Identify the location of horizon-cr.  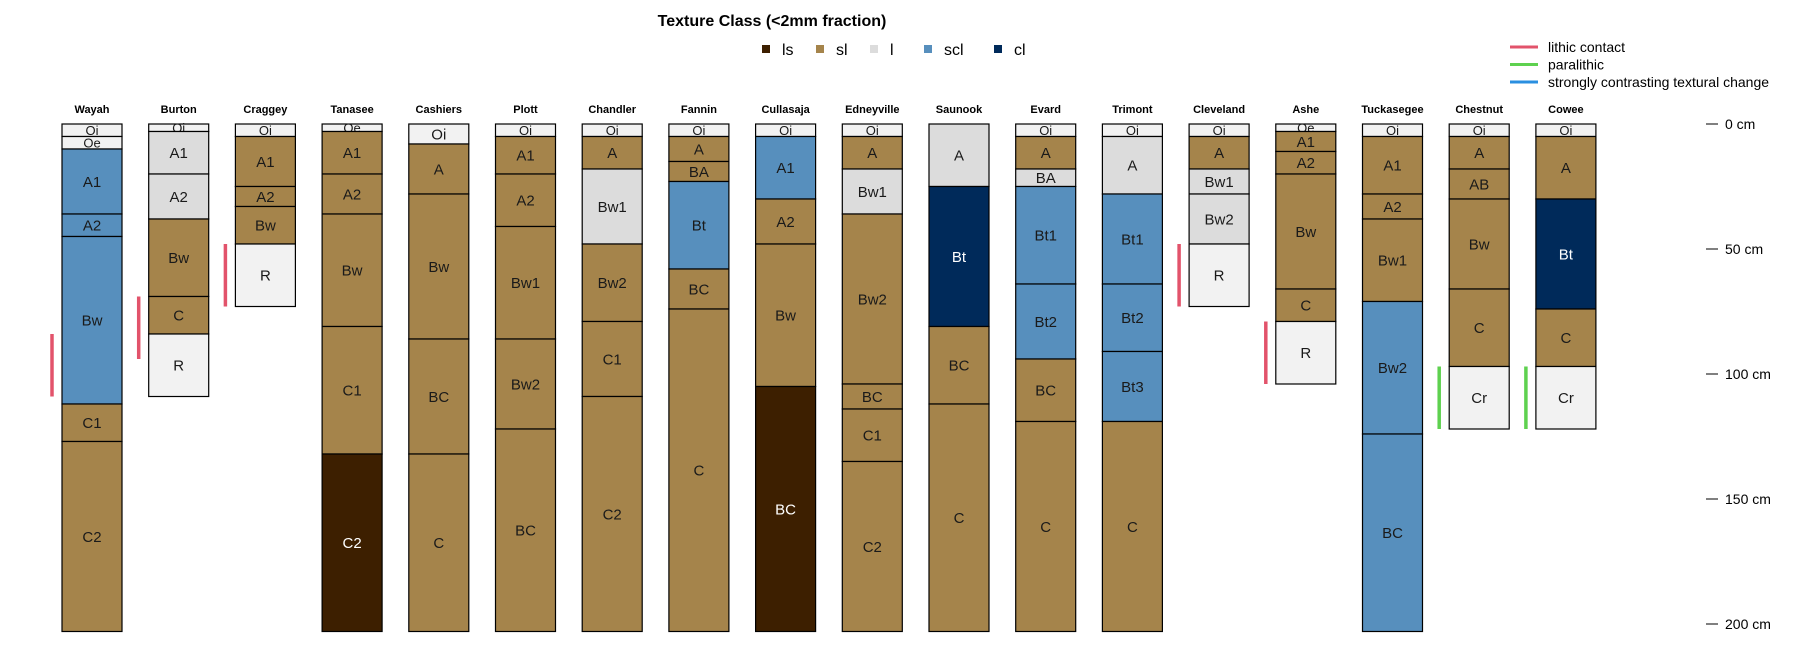
(1566, 397).